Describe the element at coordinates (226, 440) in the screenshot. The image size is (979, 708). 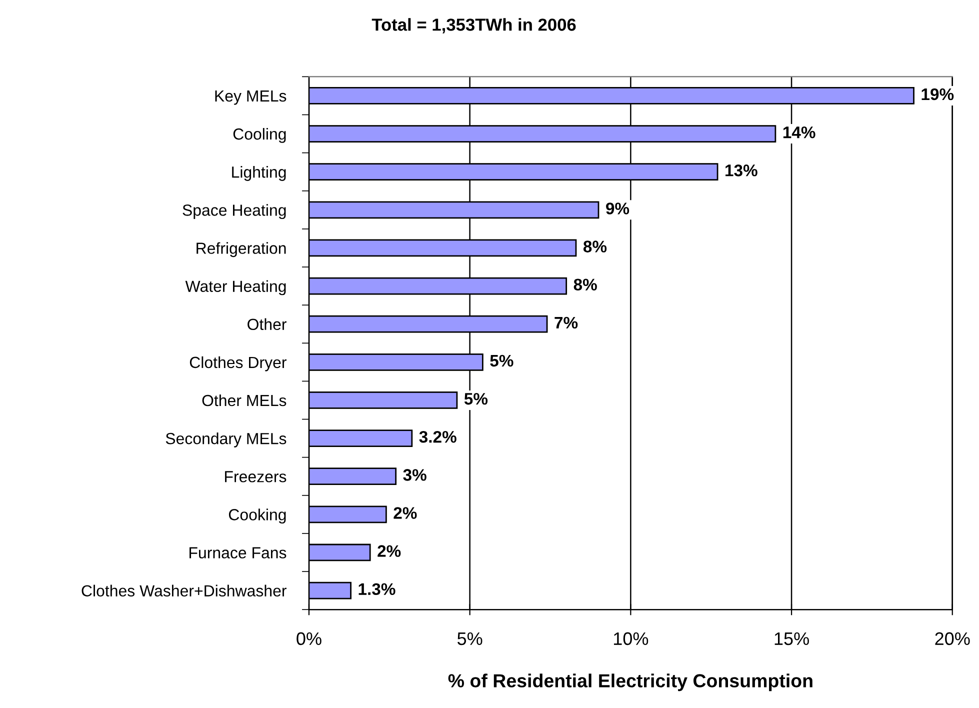
I see `y-tick-label: Secondary MELs` at that location.